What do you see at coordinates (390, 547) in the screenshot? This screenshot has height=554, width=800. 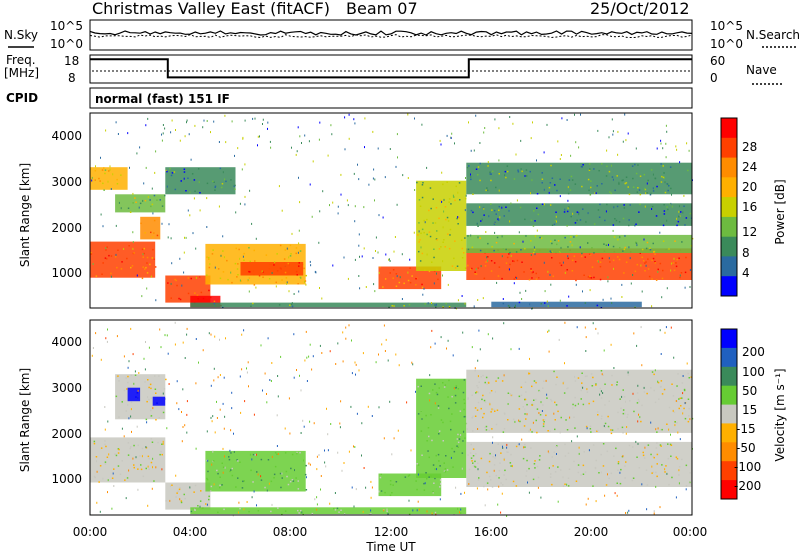 I see `xaxis-label: Time UT` at bounding box center [390, 547].